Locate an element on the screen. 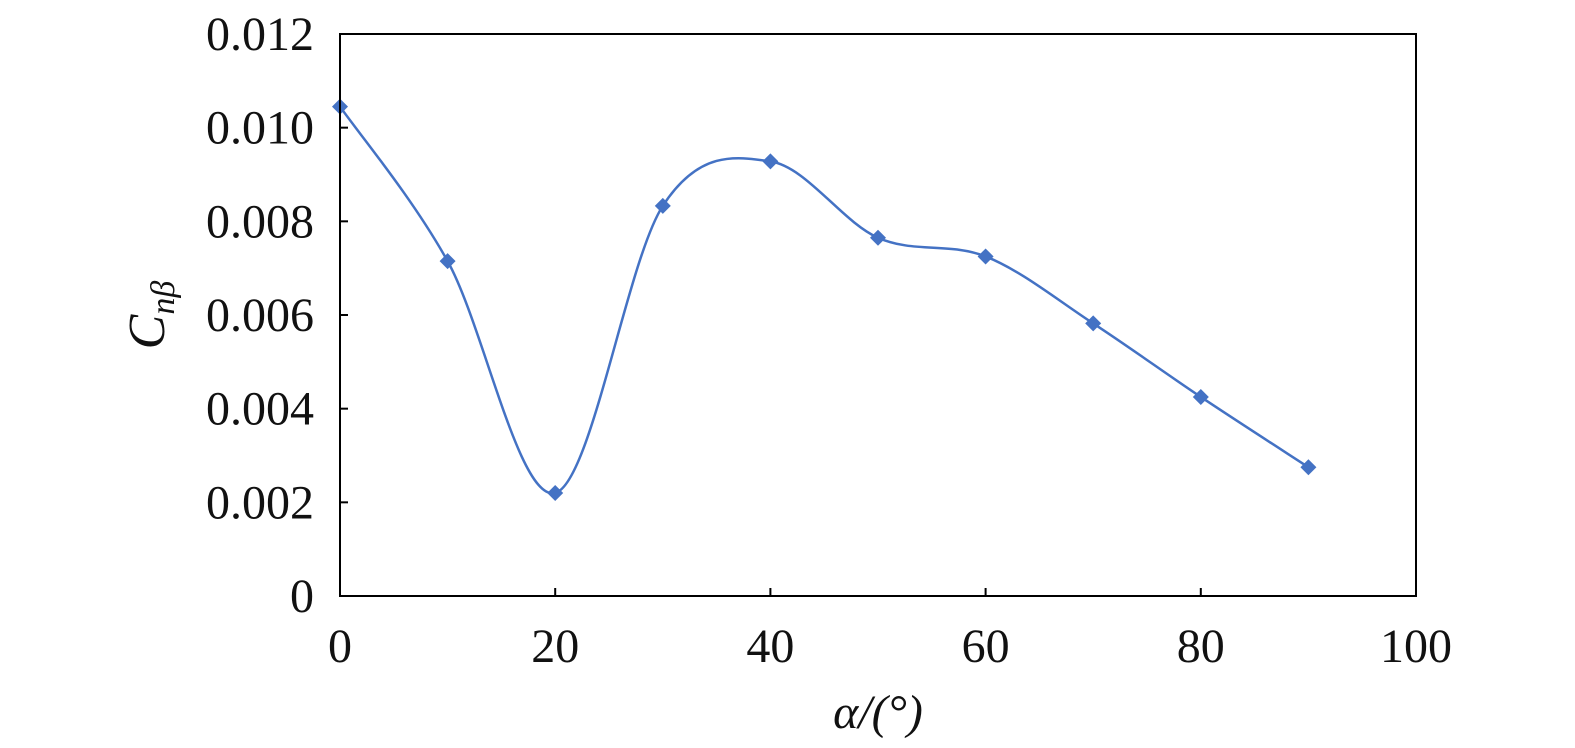 The height and width of the screenshot is (748, 1575). x-tick-label: 80 is located at coordinates (1201, 646).